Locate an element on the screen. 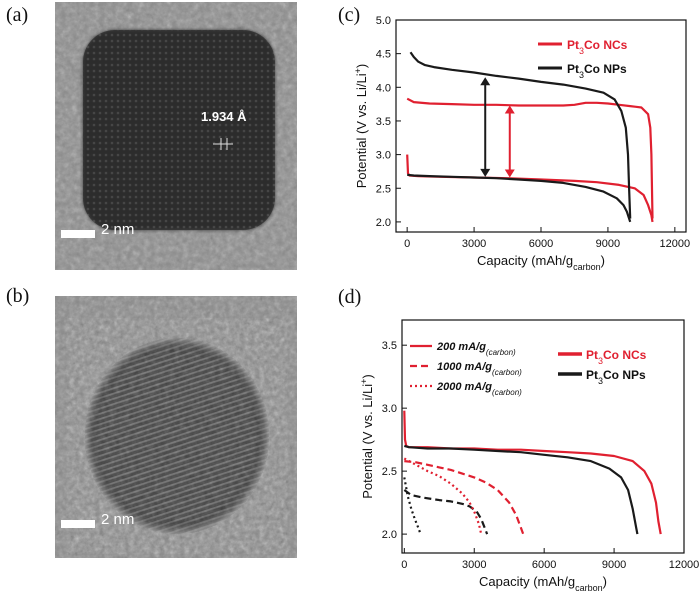  y-axis-label-d: Potential (V vs. Li/Li+) is located at coordinates (367, 436).